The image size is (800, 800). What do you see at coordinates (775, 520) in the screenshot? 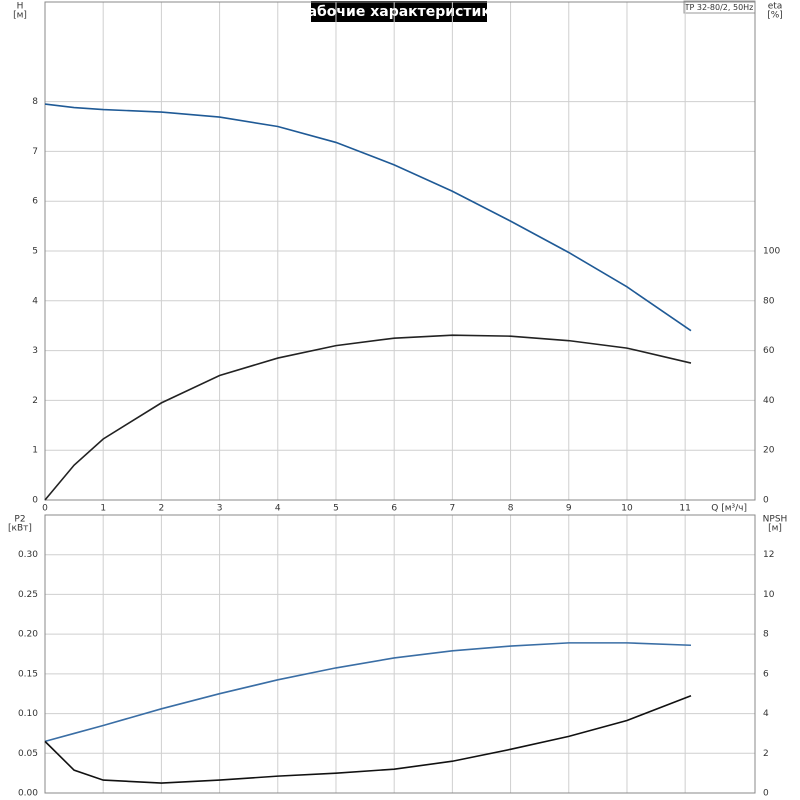
I see `y2-axis-label: NPSH` at bounding box center [775, 520].